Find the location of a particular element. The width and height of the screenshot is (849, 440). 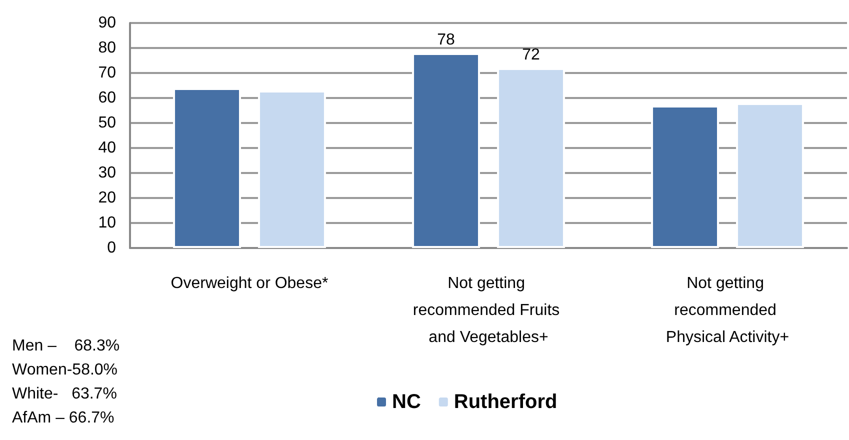

x-tick-label: Overweight or Obese* is located at coordinates (249, 283).